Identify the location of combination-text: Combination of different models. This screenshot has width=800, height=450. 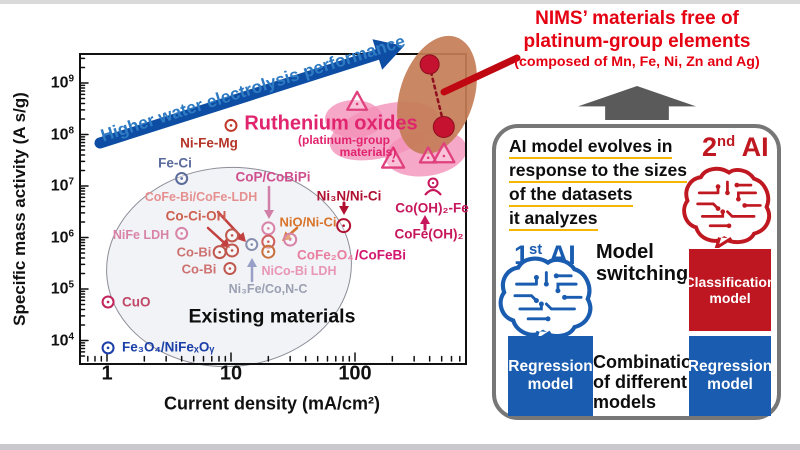
(648, 382).